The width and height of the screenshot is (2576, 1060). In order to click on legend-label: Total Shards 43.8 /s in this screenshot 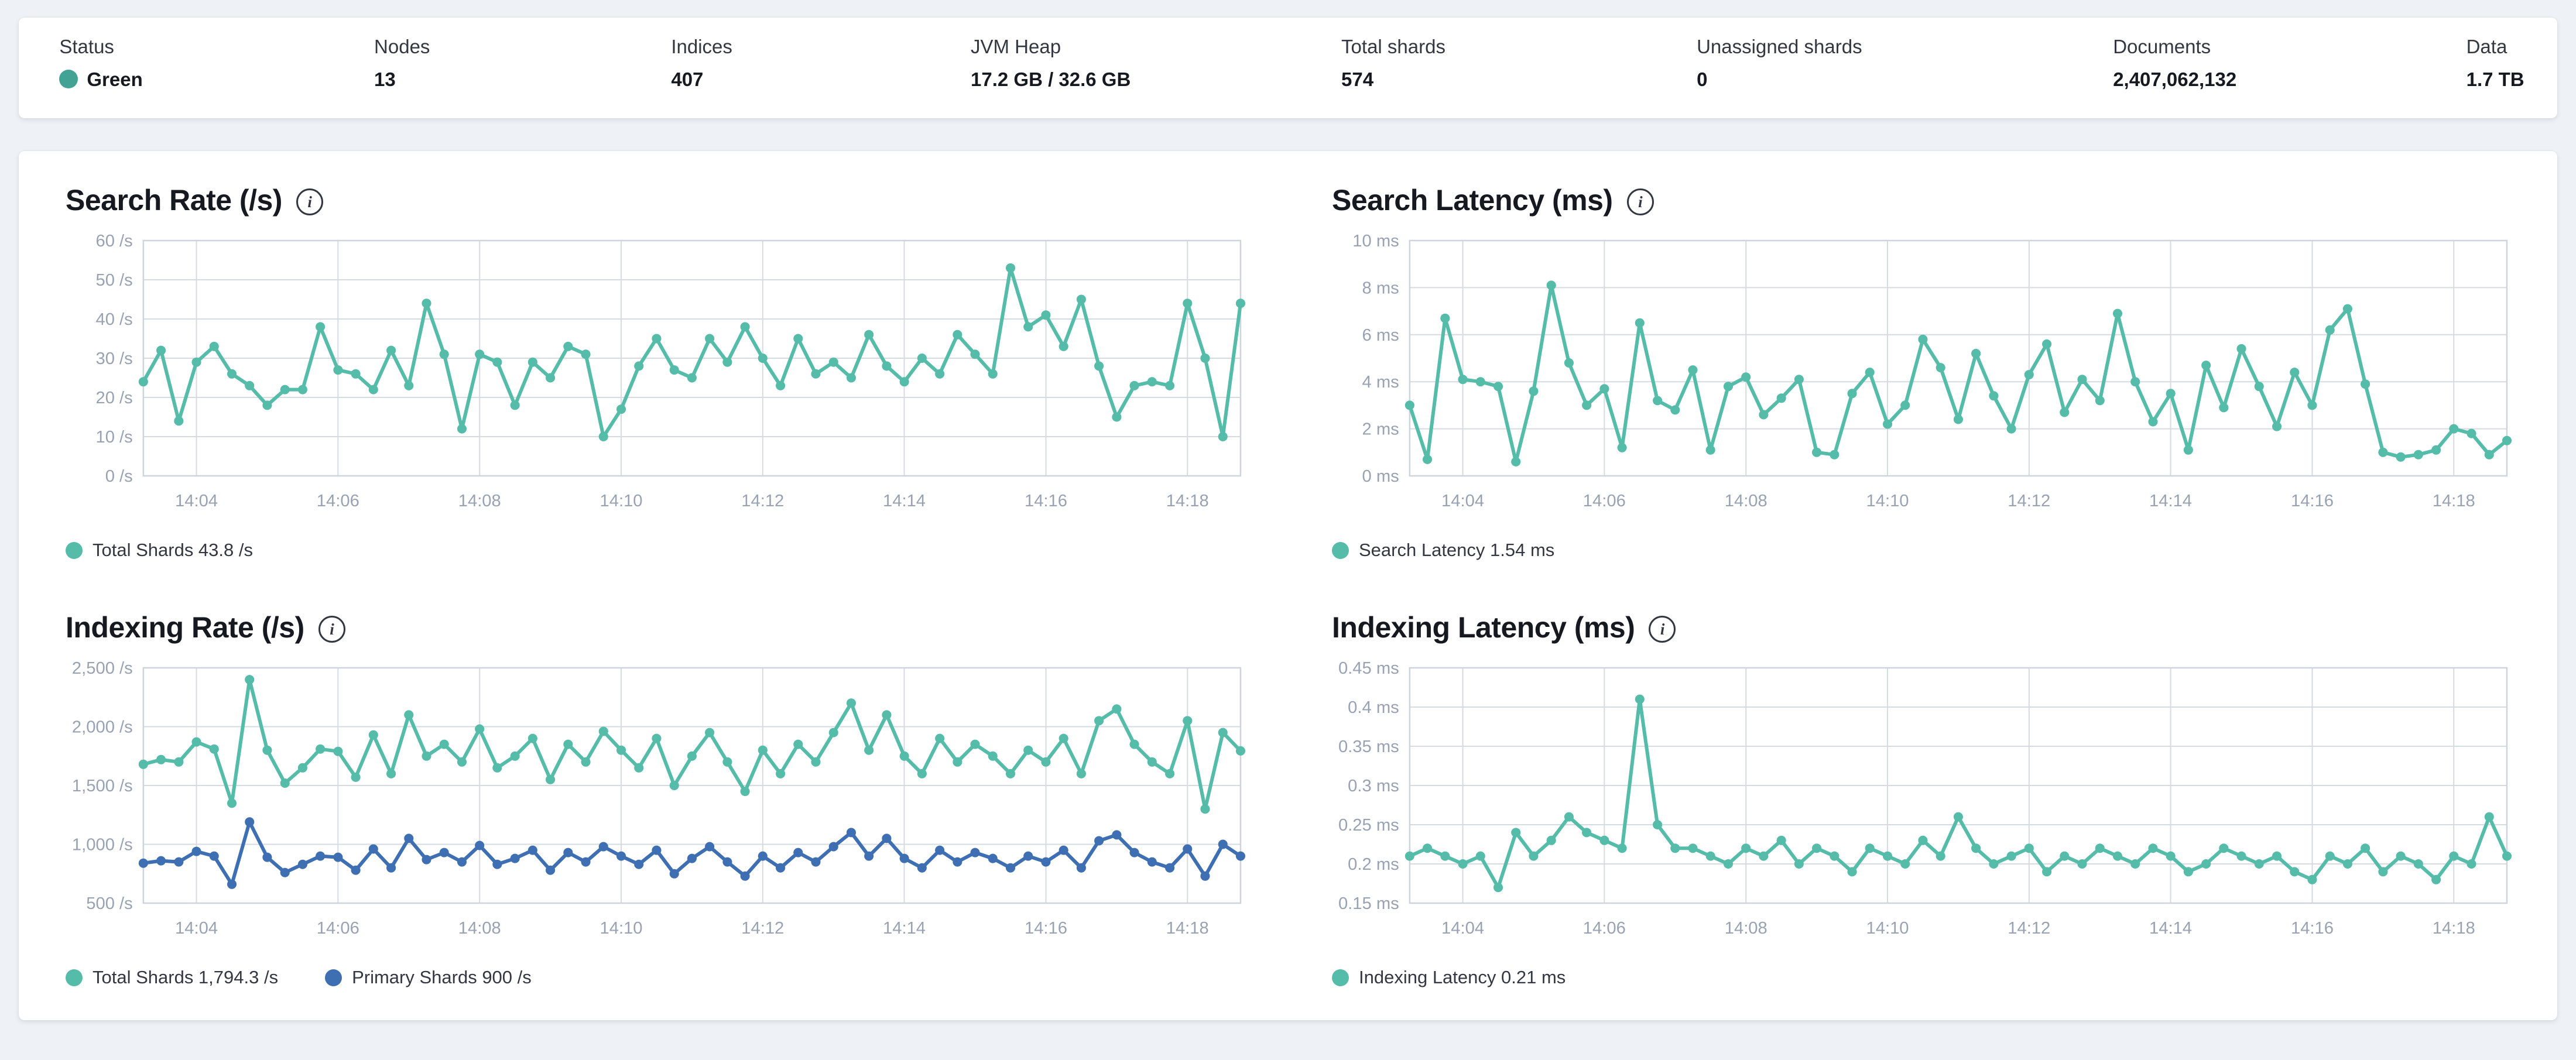, I will do `click(173, 550)`.